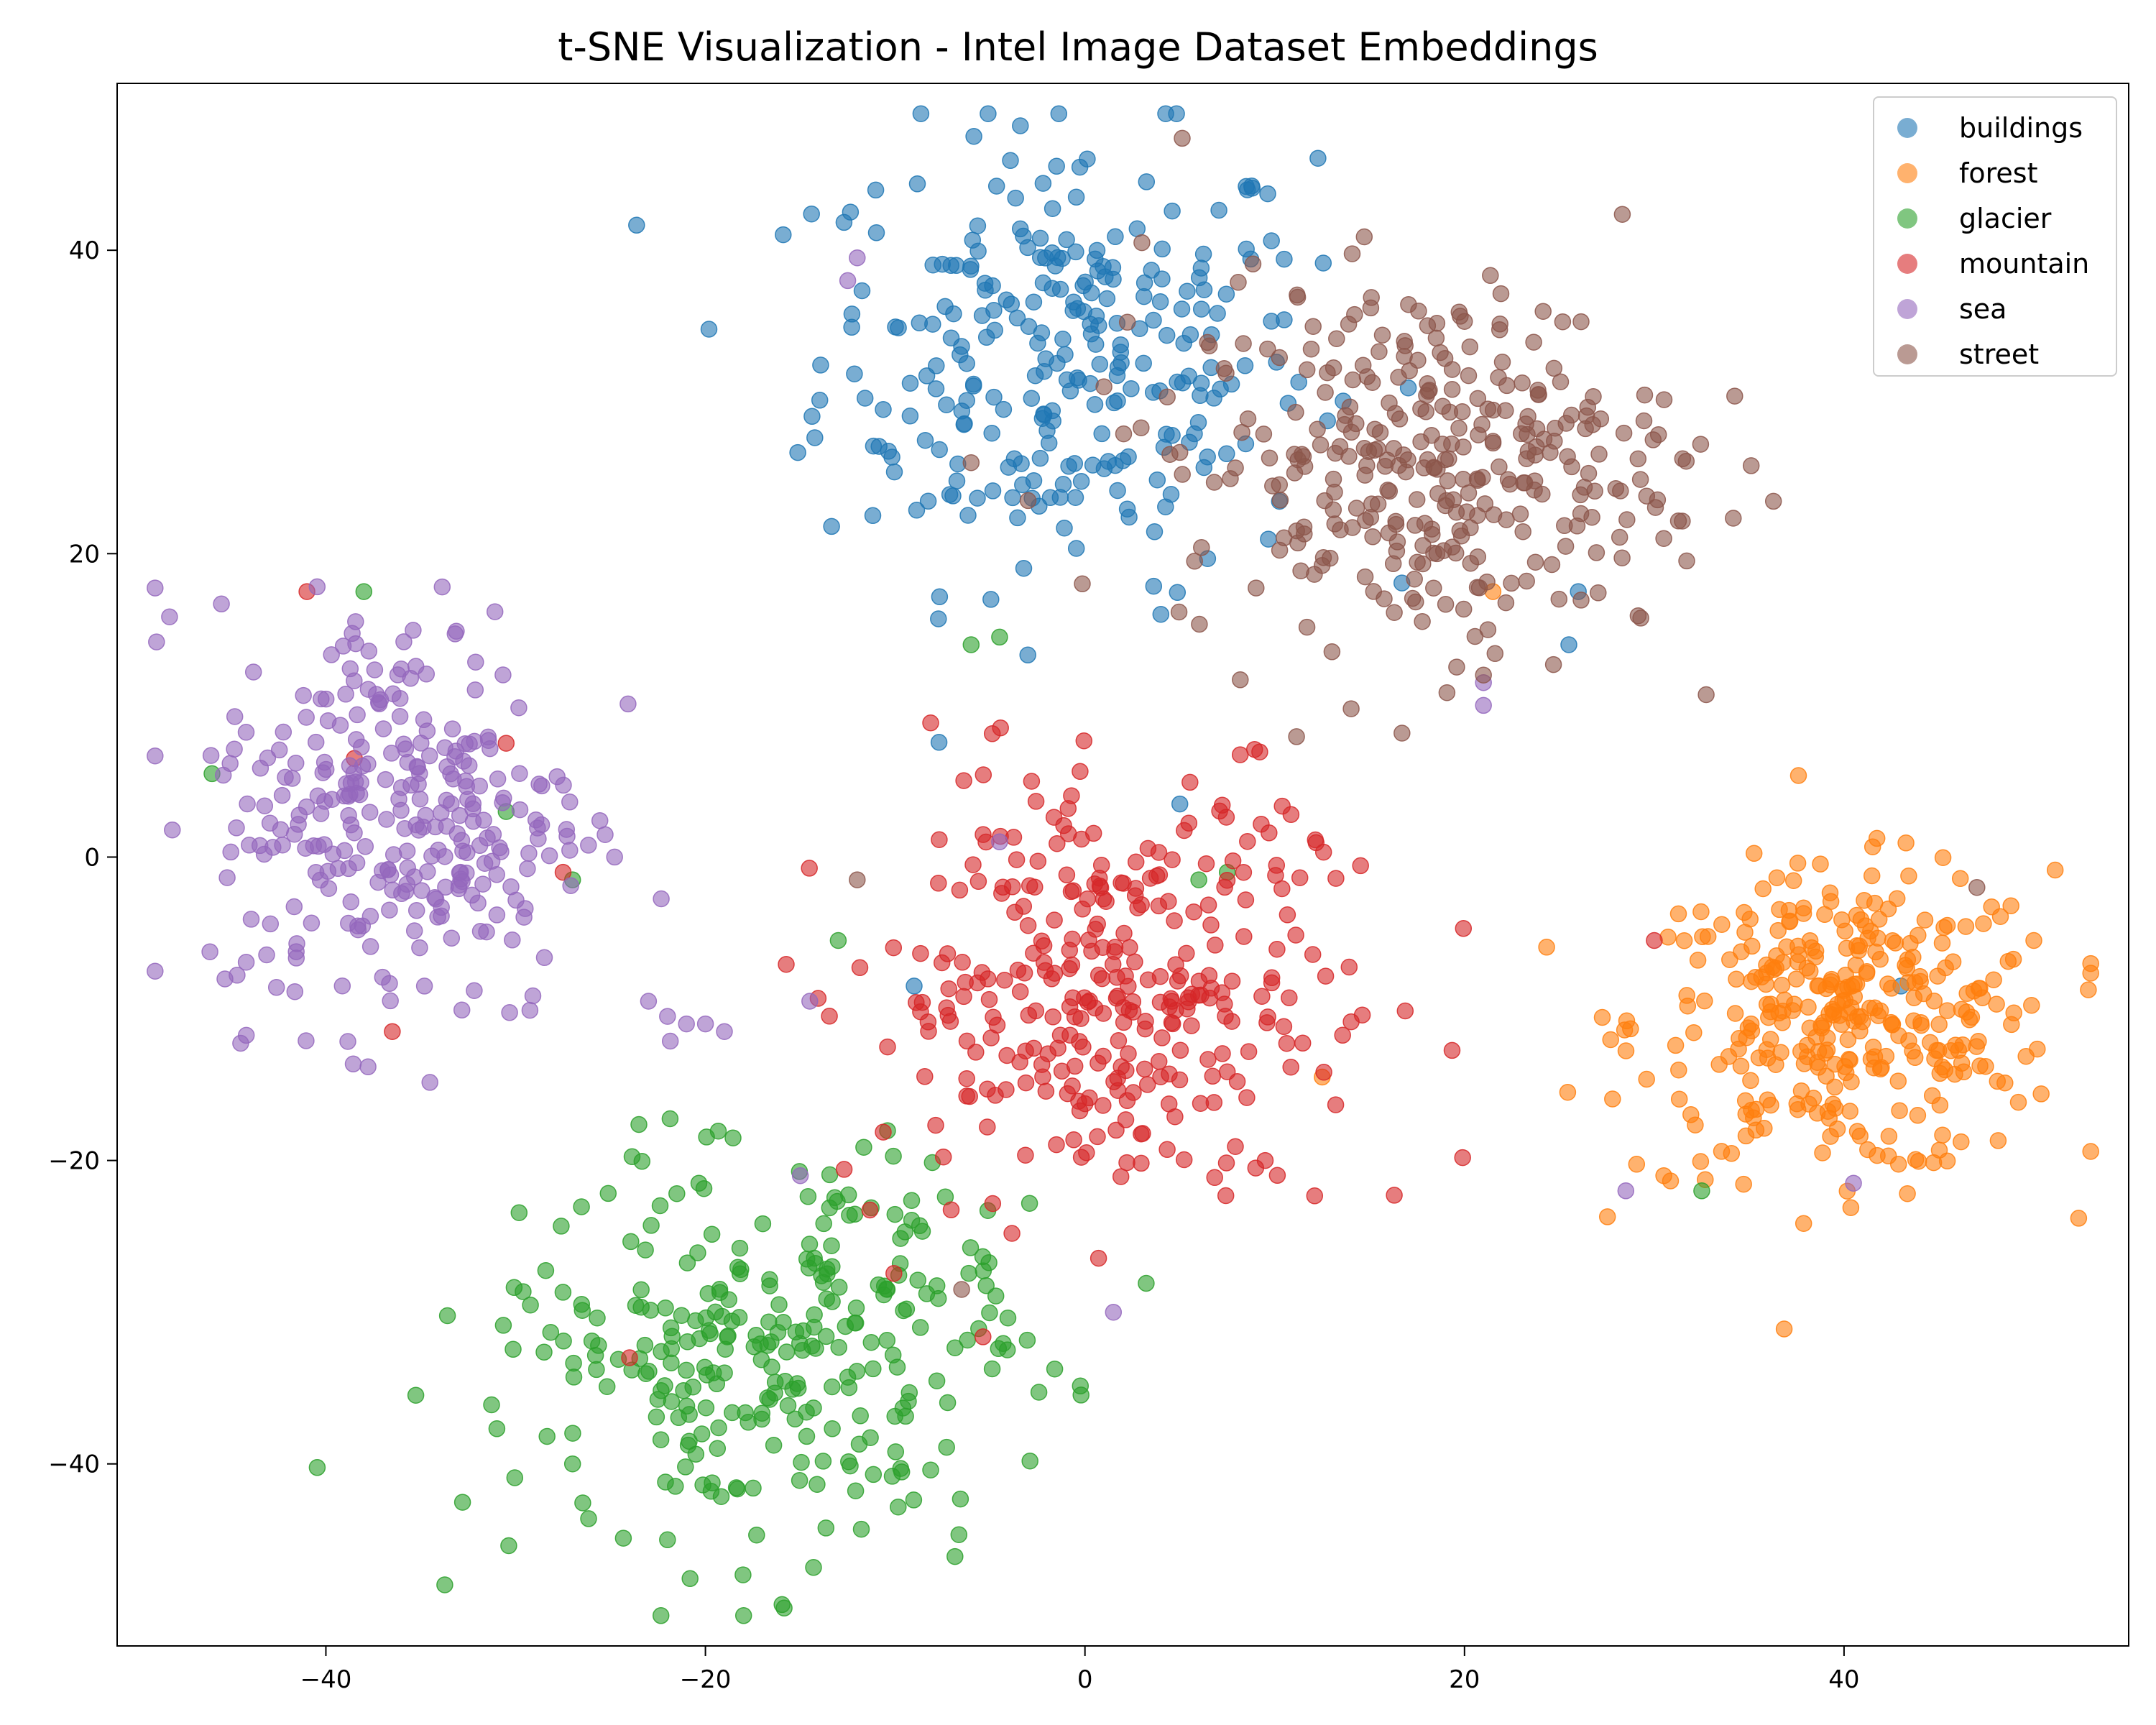 This screenshot has height=1725, width=2156. Describe the element at coordinates (2005, 218) in the screenshot. I see `legend-label: glacier` at that location.